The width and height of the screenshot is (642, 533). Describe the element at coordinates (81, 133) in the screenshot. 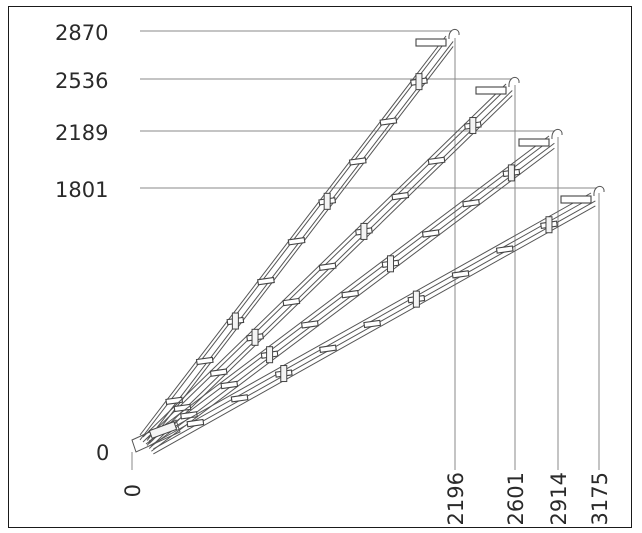

I see `height-label-2189: 2189` at that location.